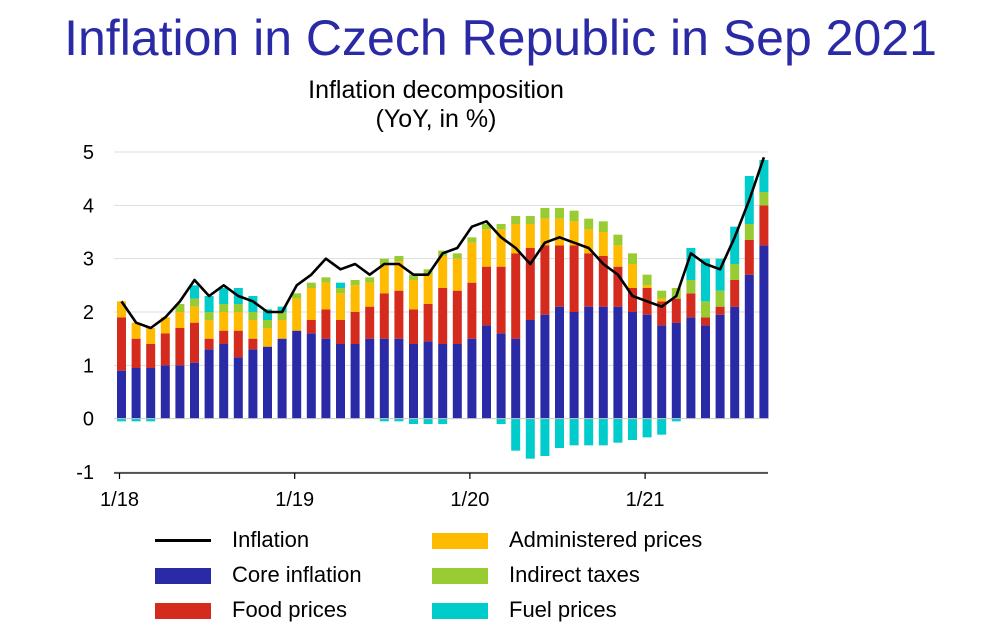 This screenshot has height=639, width=1001. I want to click on legend-swatch-fuel, so click(460, 611).